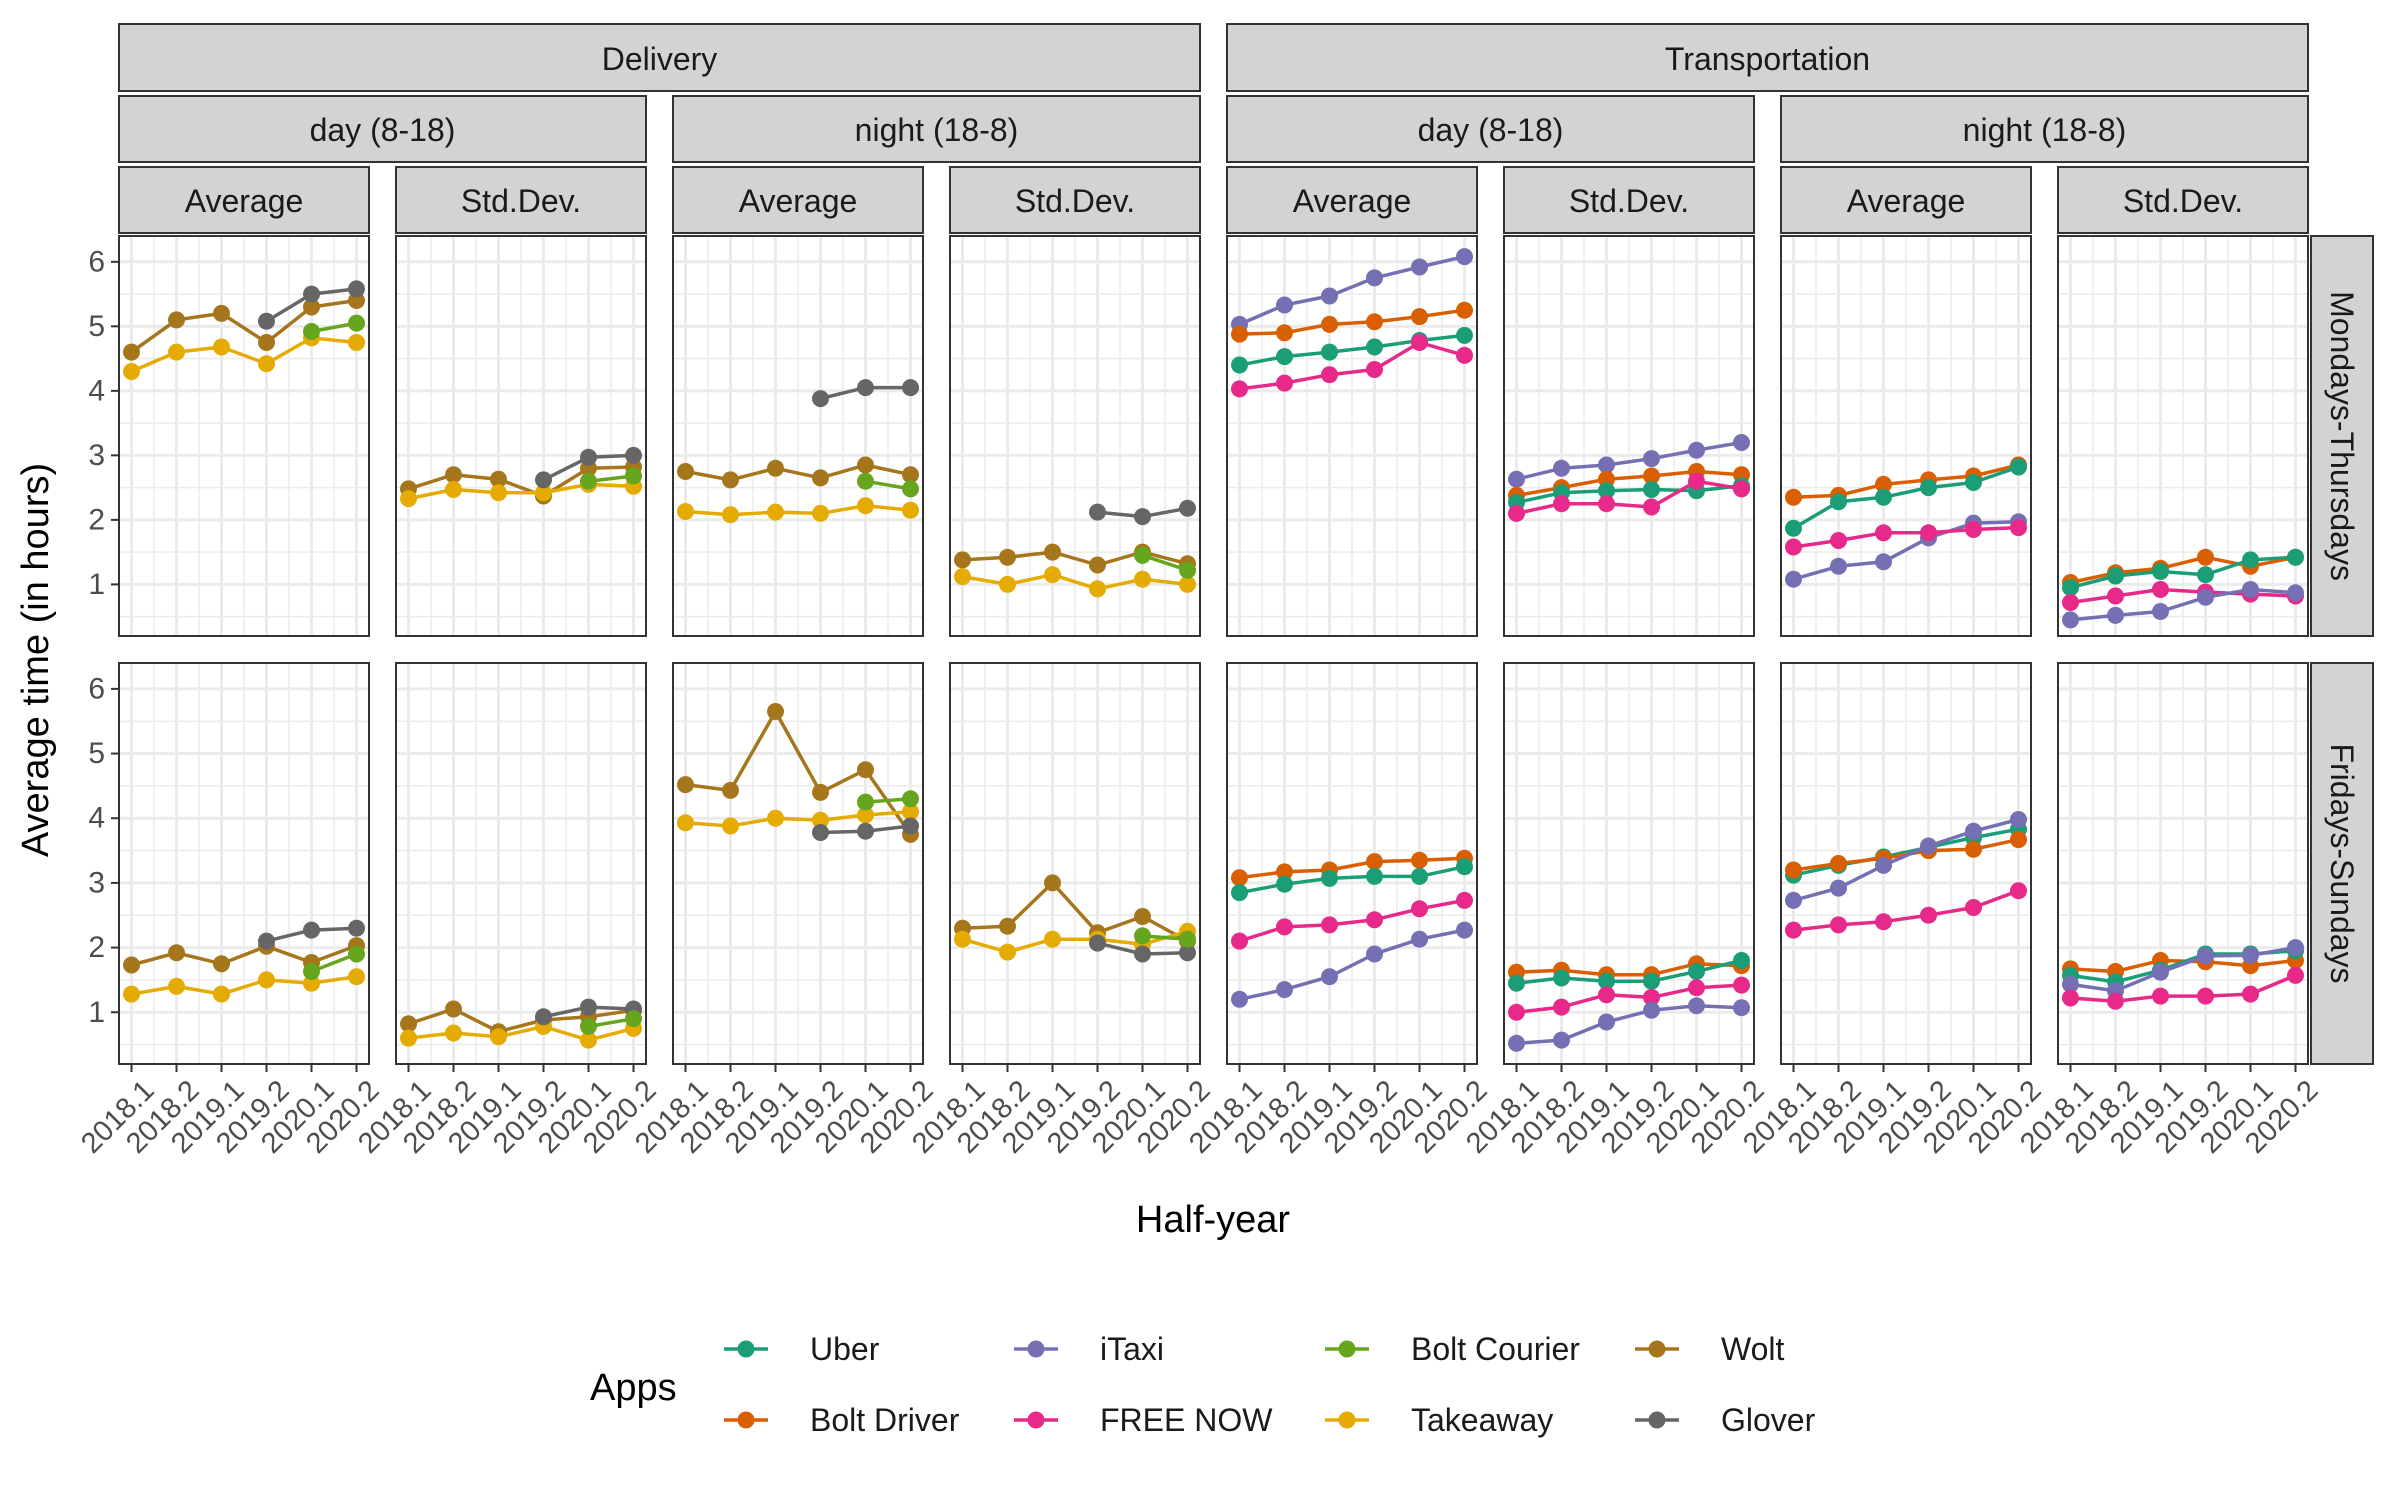 The height and width of the screenshot is (1505, 2400). Describe the element at coordinates (1452, 1349) in the screenshot. I see `legend-item: Bolt Courier` at that location.